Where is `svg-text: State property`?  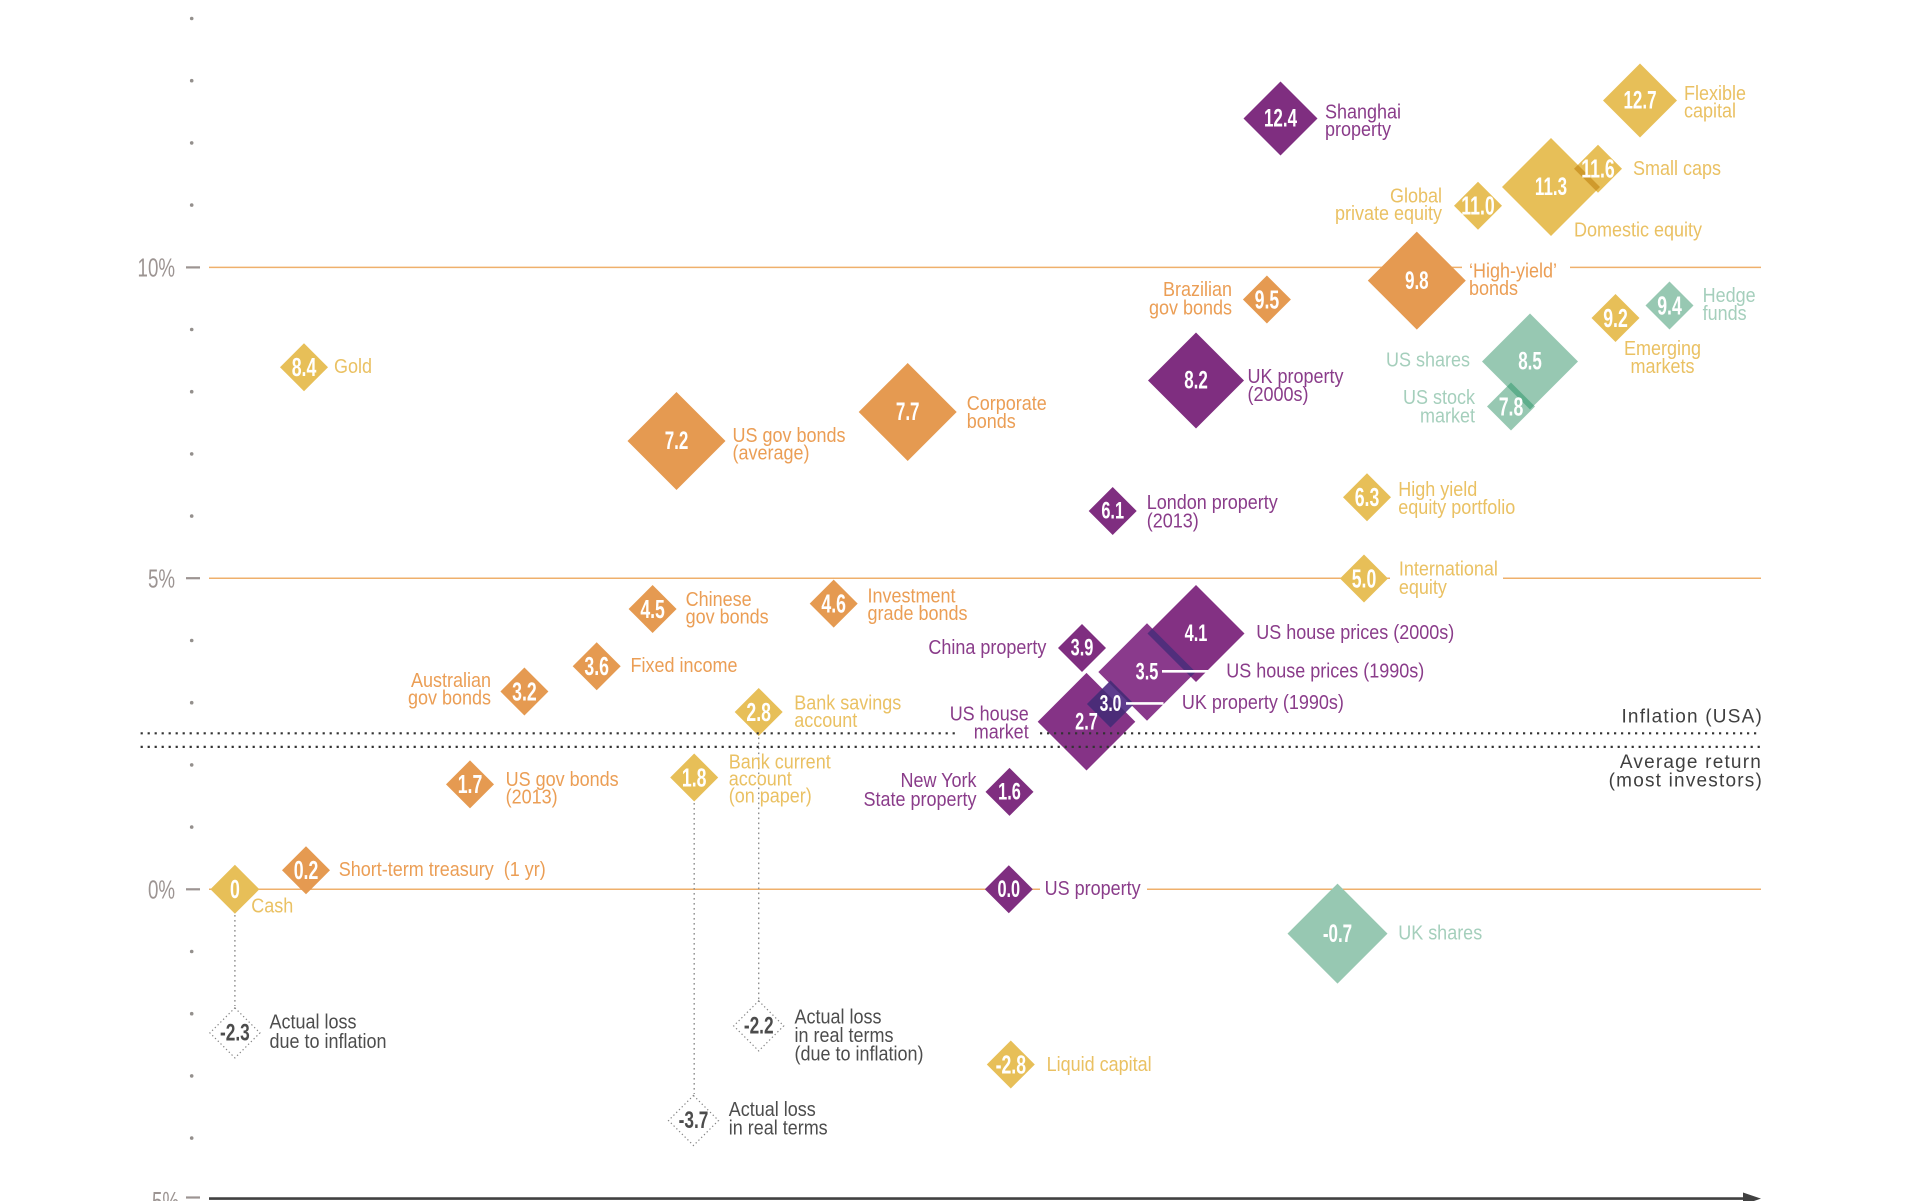
svg-text: State property is located at coordinates (919, 800).